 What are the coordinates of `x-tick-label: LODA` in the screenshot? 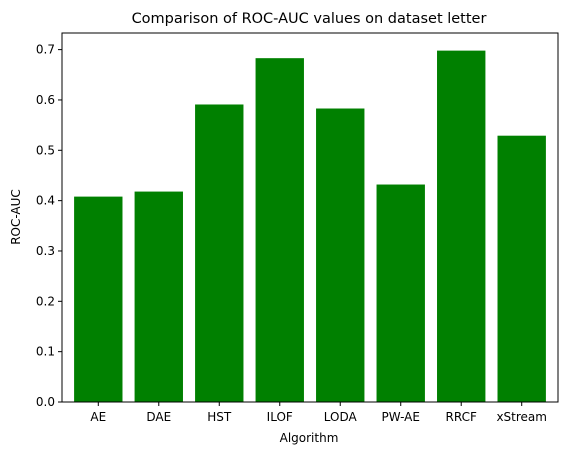 It's located at (341, 417).